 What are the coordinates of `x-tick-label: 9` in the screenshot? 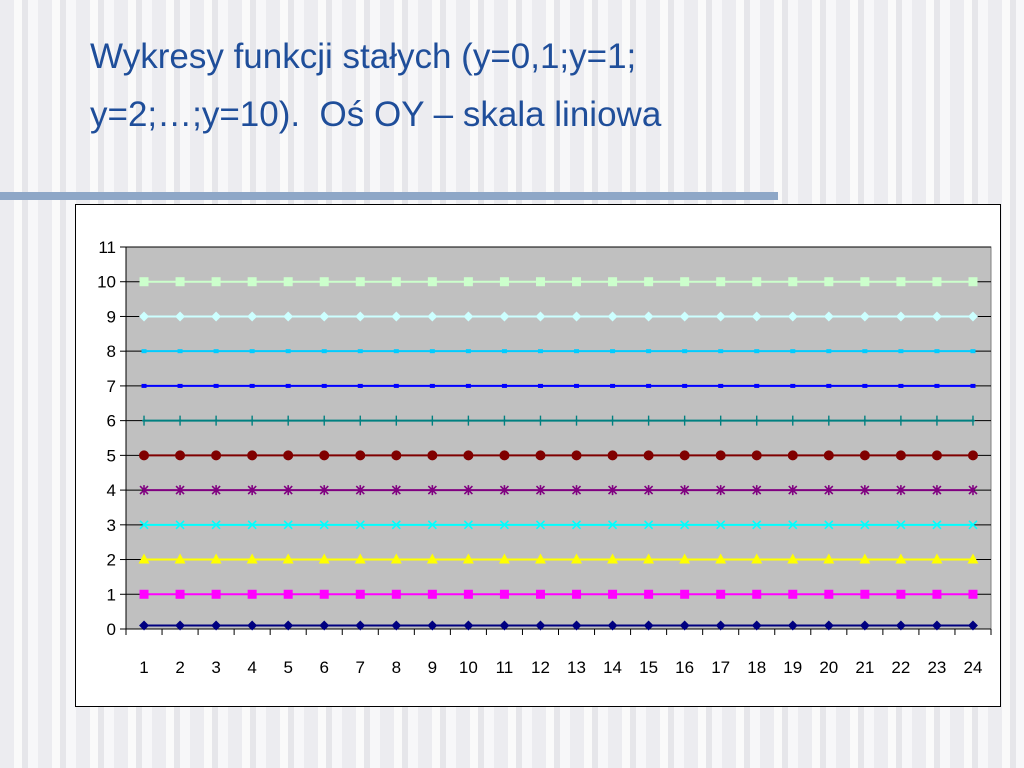 It's located at (432, 667).